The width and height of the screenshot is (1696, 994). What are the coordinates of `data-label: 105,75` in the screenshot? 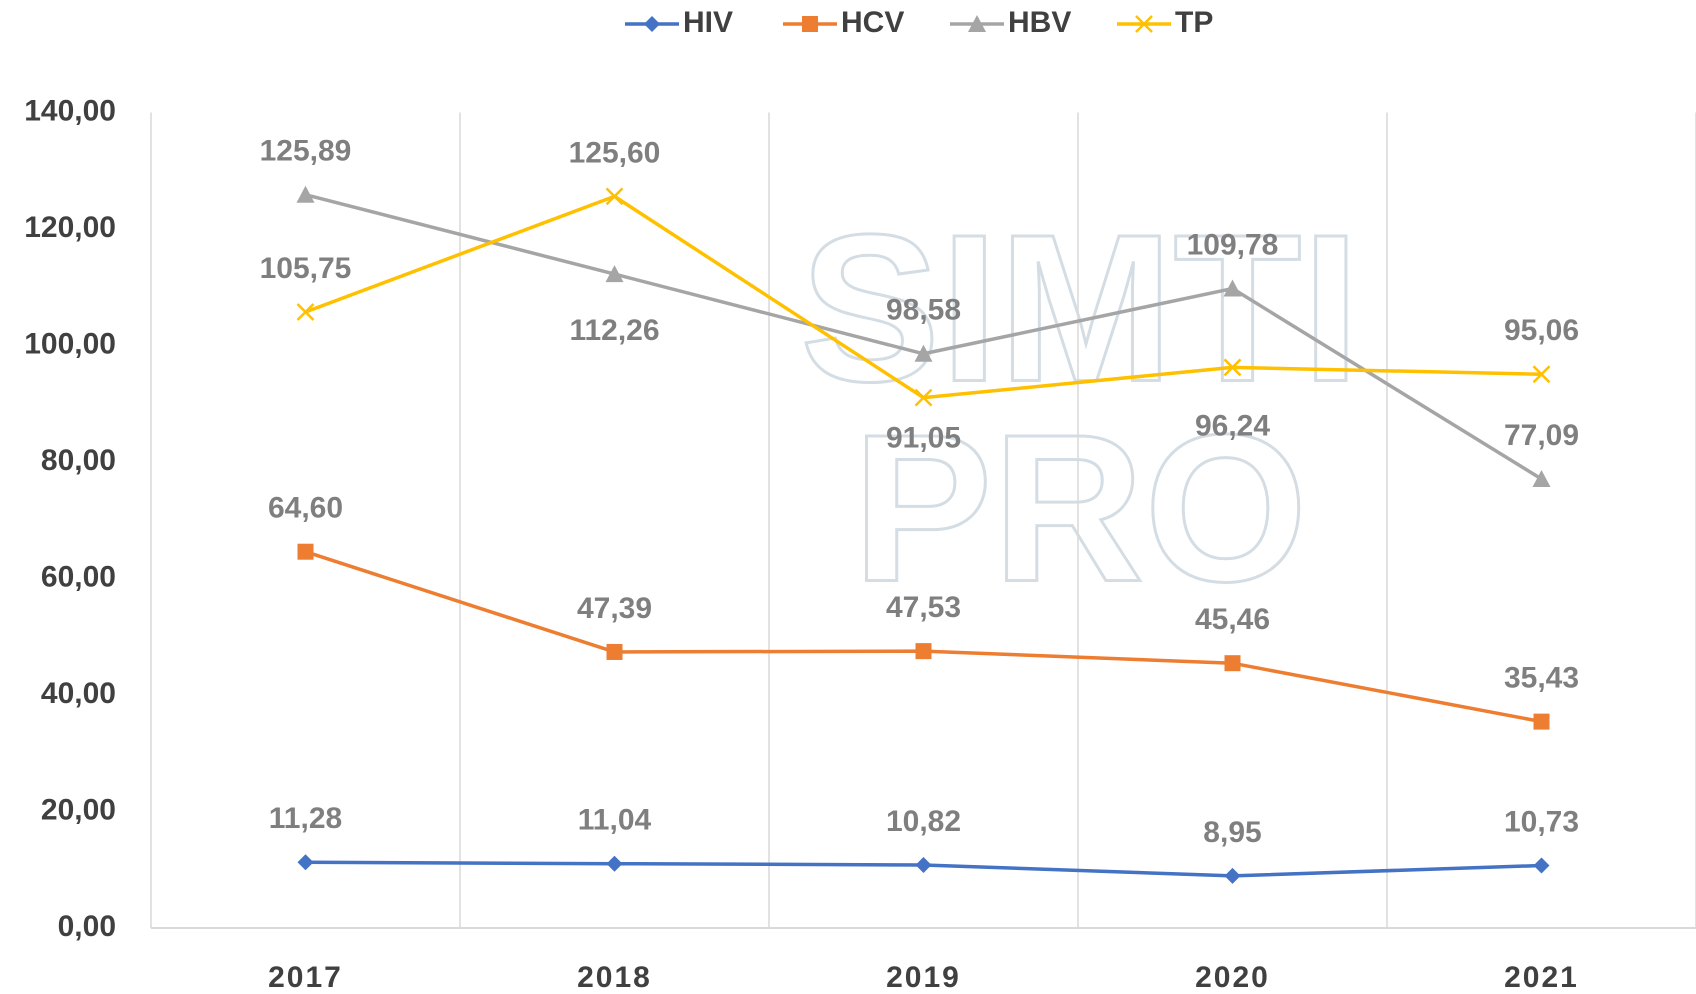 It's located at (306, 268).